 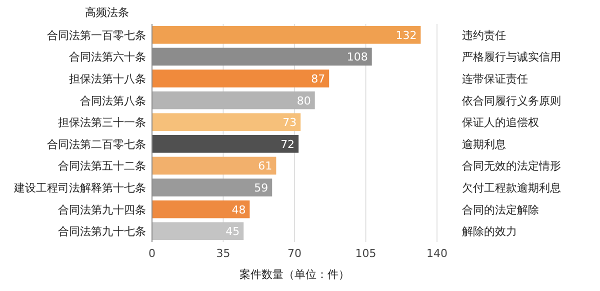 What do you see at coordinates (484, 144) in the screenshot?
I see `text: 逾期利息` at bounding box center [484, 144].